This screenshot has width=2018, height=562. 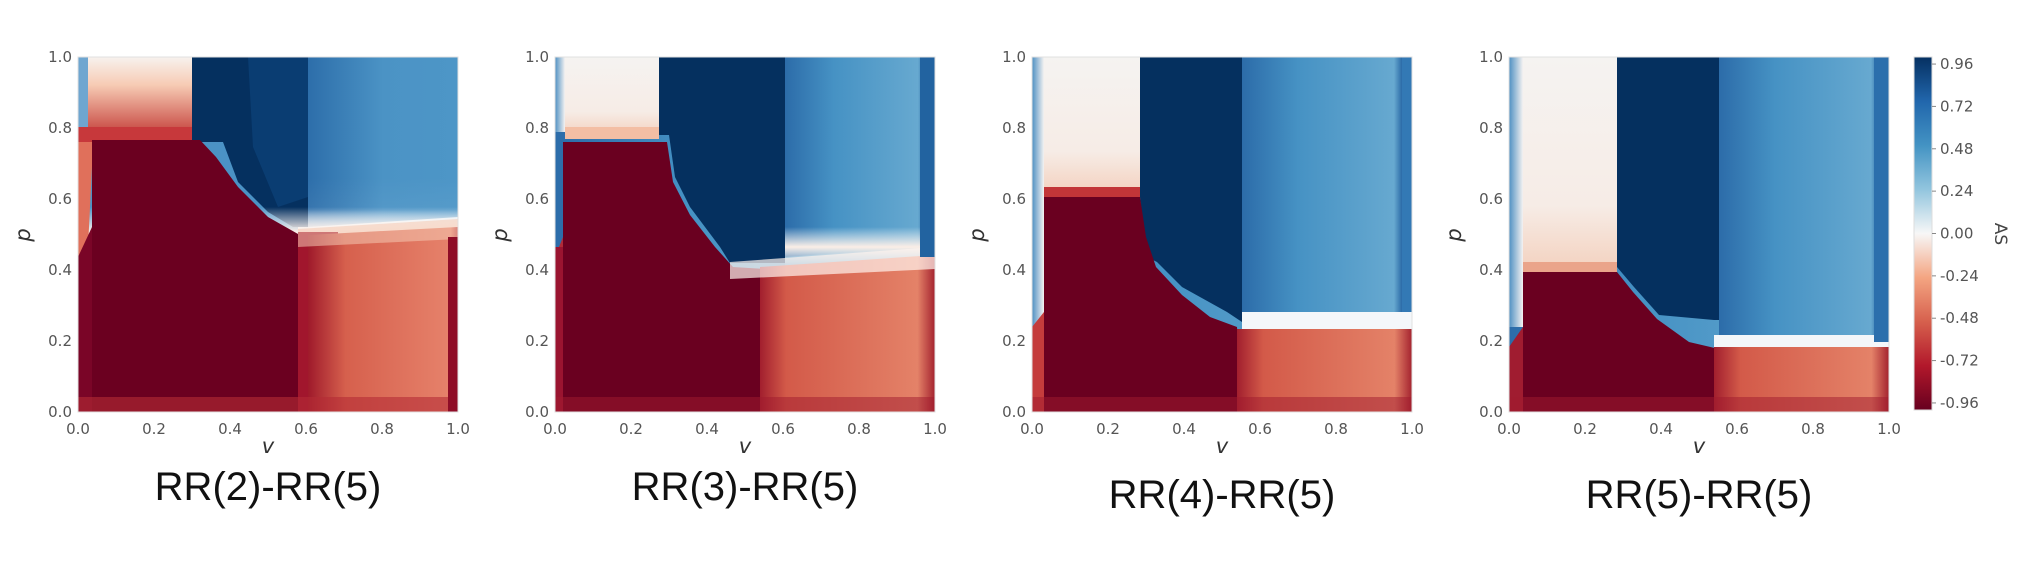 I want to click on panel-3-title: RR(4)-RR(5), so click(x=1222, y=495).